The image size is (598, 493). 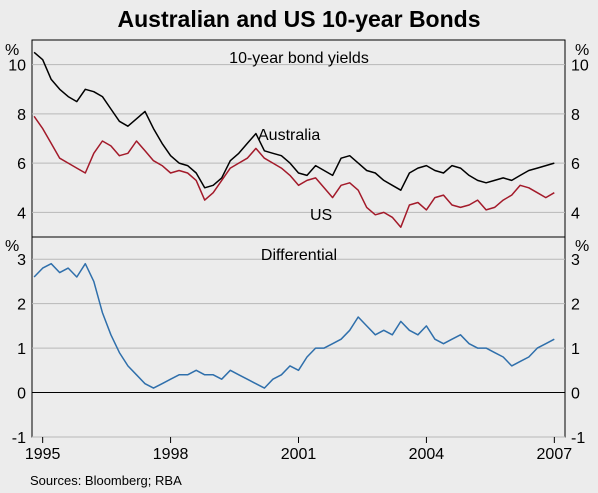 What do you see at coordinates (575, 305) in the screenshot?
I see `bottom-ytick-right-3: 2` at bounding box center [575, 305].